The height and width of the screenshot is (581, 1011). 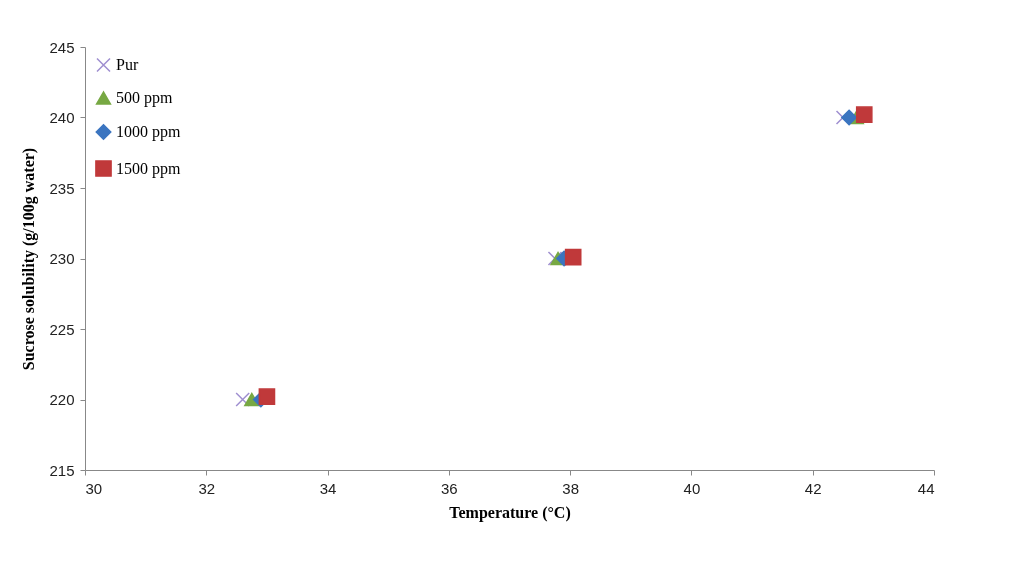 What do you see at coordinates (813, 488) in the screenshot?
I see `x-tick-label: 42` at bounding box center [813, 488].